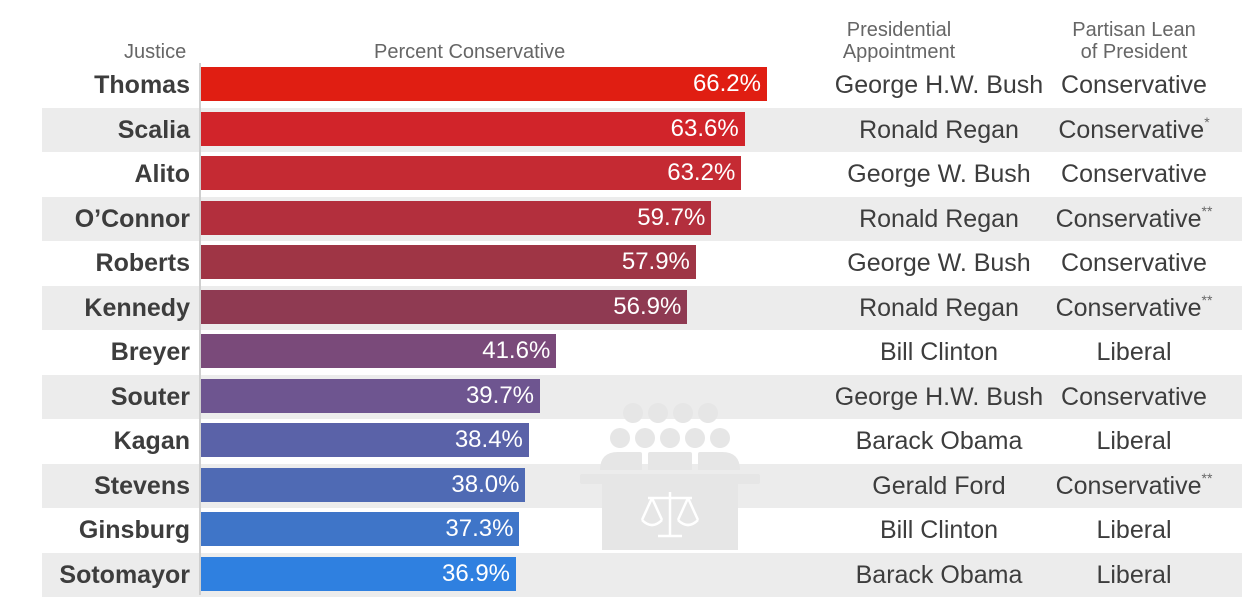  What do you see at coordinates (642, 352) in the screenshot?
I see `table-row: Breyer 41.6% Bill Clinton Liberal` at bounding box center [642, 352].